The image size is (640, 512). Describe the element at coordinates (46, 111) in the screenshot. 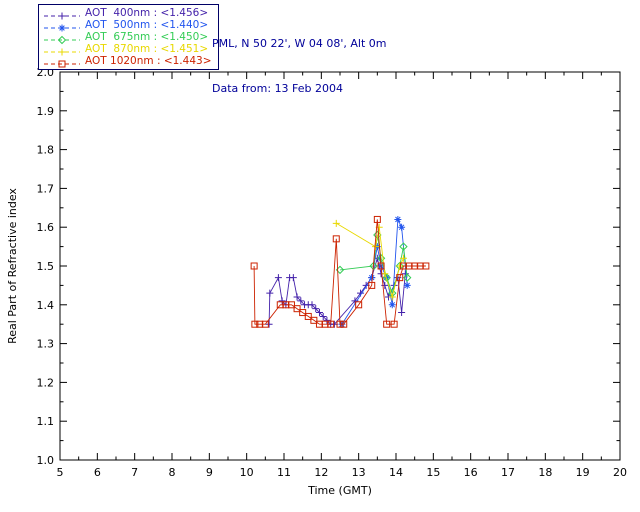

I see `y-tick-label: 1.9` at that location.